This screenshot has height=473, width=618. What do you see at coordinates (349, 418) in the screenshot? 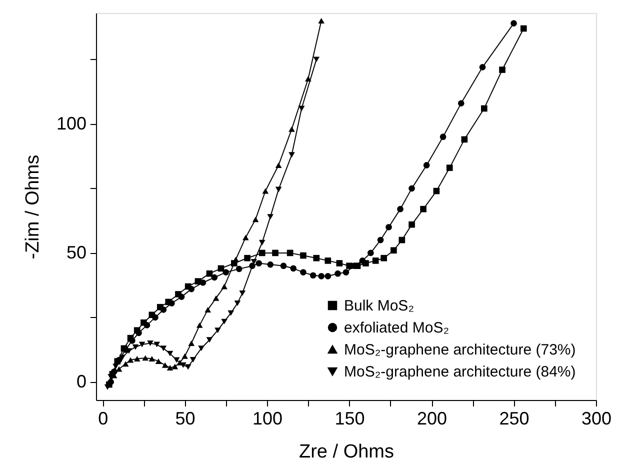
I see `x-tick-label: 150` at bounding box center [349, 418].